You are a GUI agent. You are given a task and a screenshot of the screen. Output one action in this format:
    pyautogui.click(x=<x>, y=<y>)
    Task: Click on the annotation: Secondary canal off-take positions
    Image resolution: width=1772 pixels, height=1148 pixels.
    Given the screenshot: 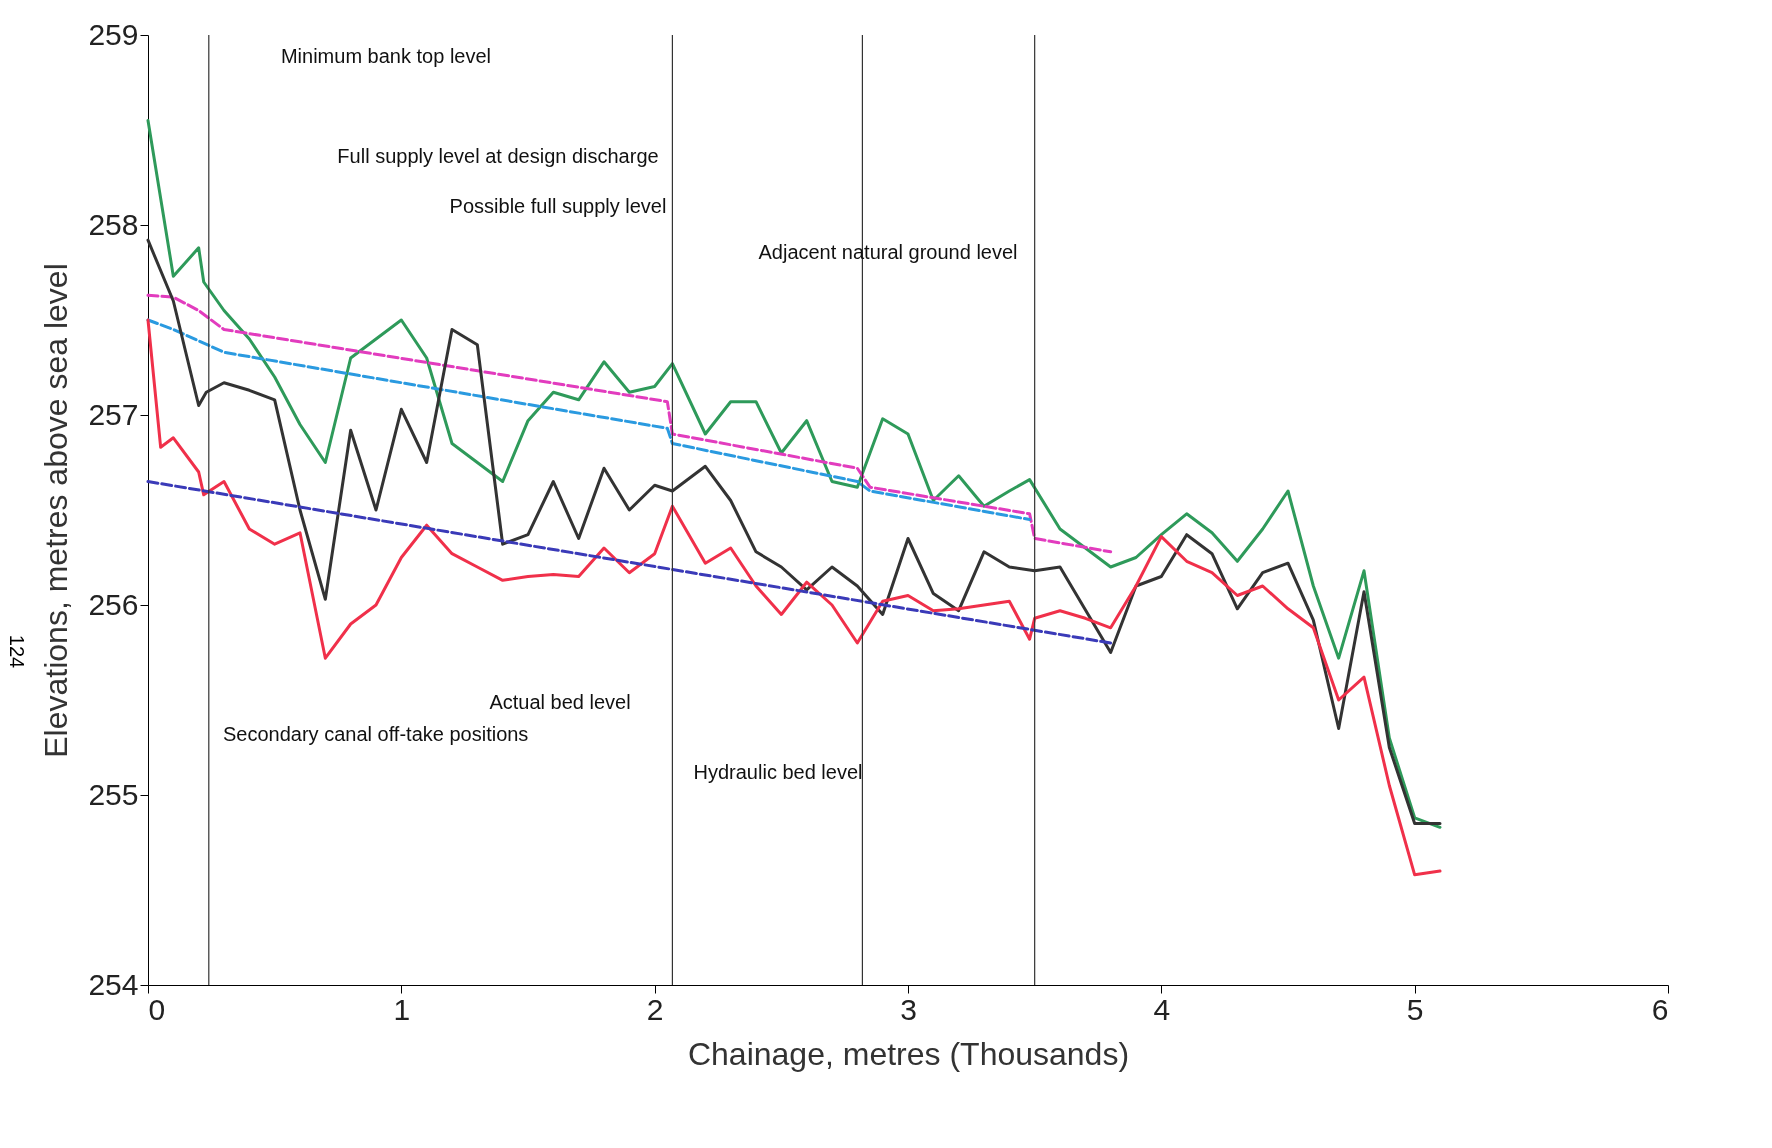 What is the action you would take?
    pyautogui.click(x=376, y=734)
    